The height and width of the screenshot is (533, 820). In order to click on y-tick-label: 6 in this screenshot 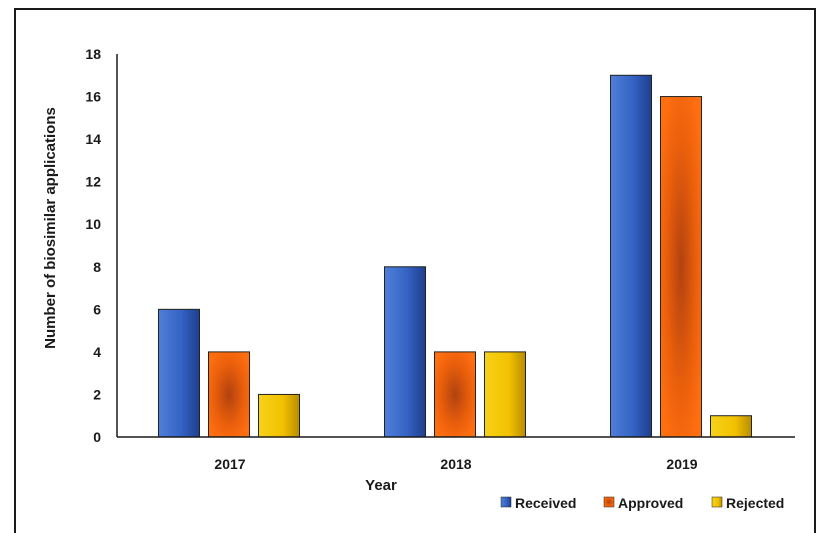, I will do `click(97, 309)`.